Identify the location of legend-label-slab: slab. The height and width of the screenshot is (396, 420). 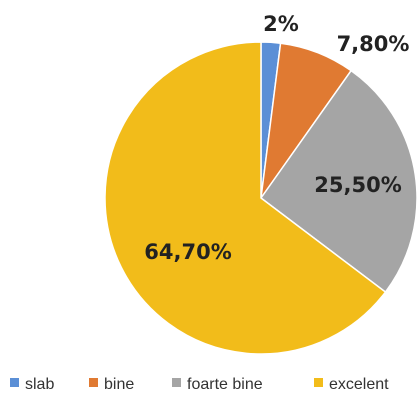
(39, 384).